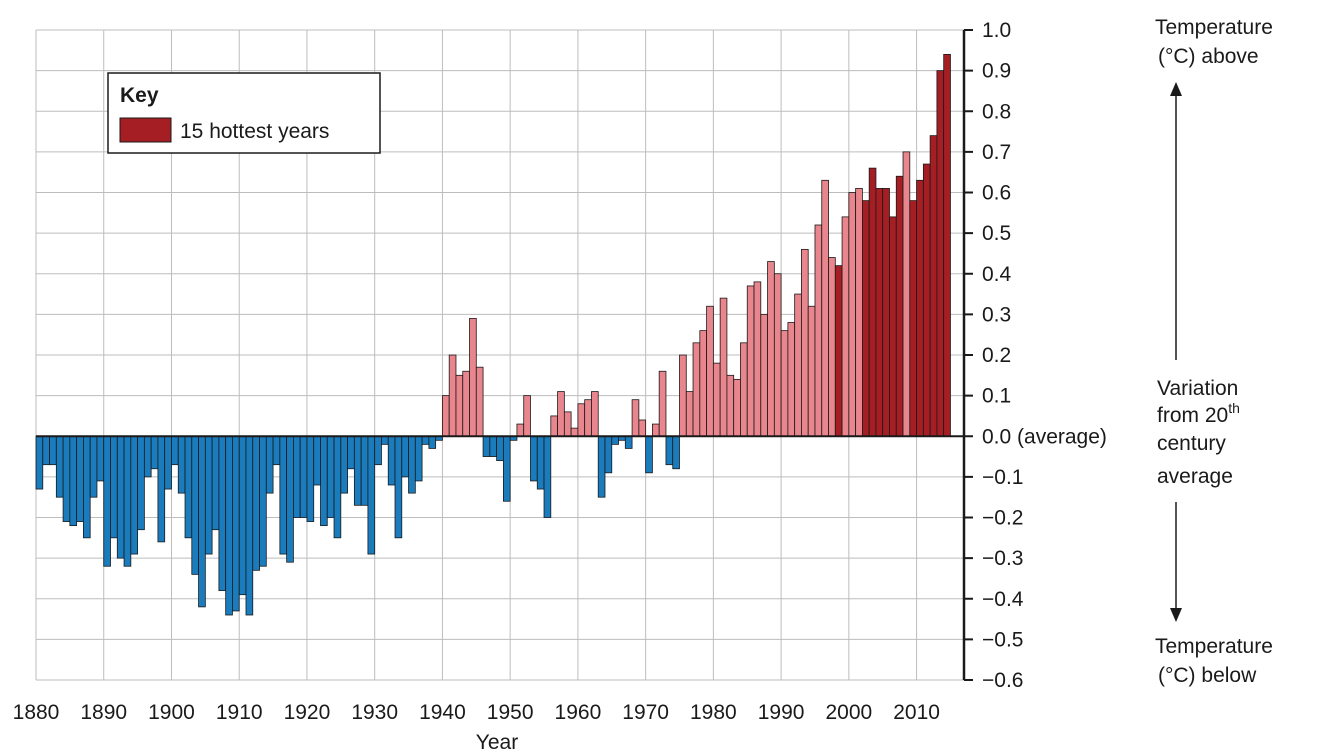  Describe the element at coordinates (996, 152) in the screenshot. I see `y-tick-label: 0.7` at that location.